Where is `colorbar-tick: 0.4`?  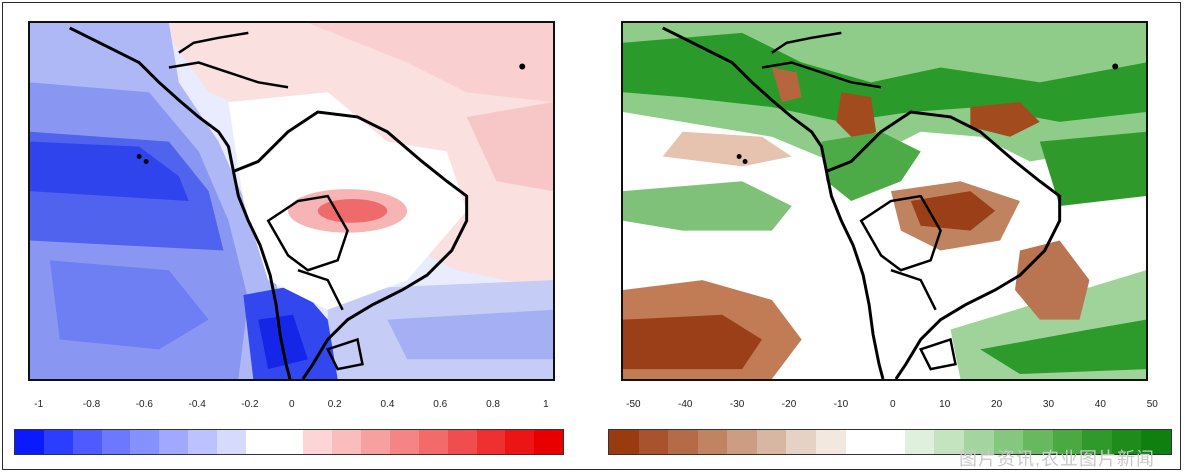
colorbar-tick: 0.4 is located at coordinates (387, 404).